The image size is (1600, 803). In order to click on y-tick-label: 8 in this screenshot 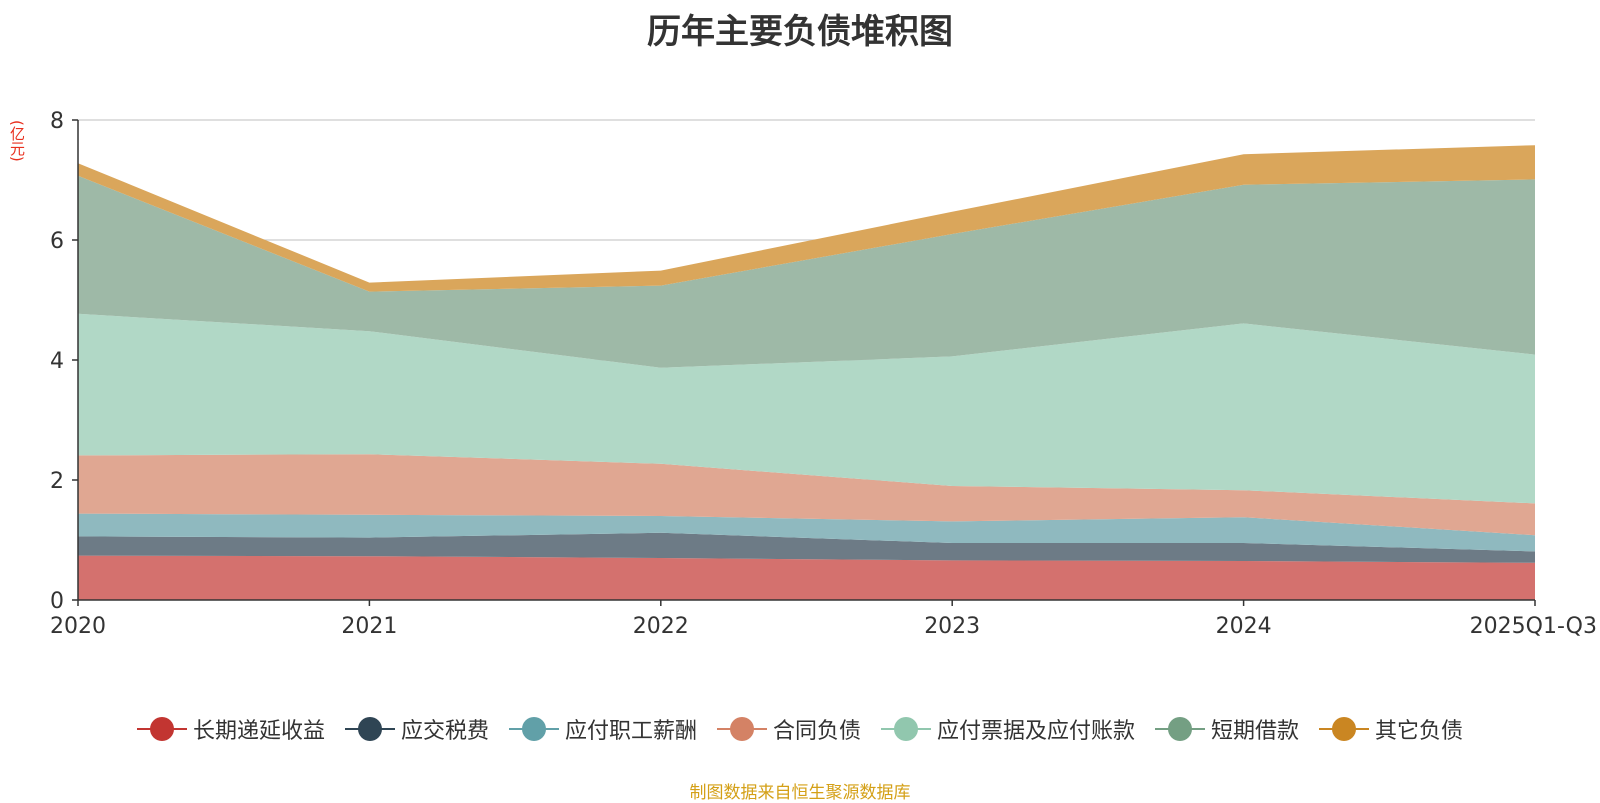, I will do `click(57, 121)`.